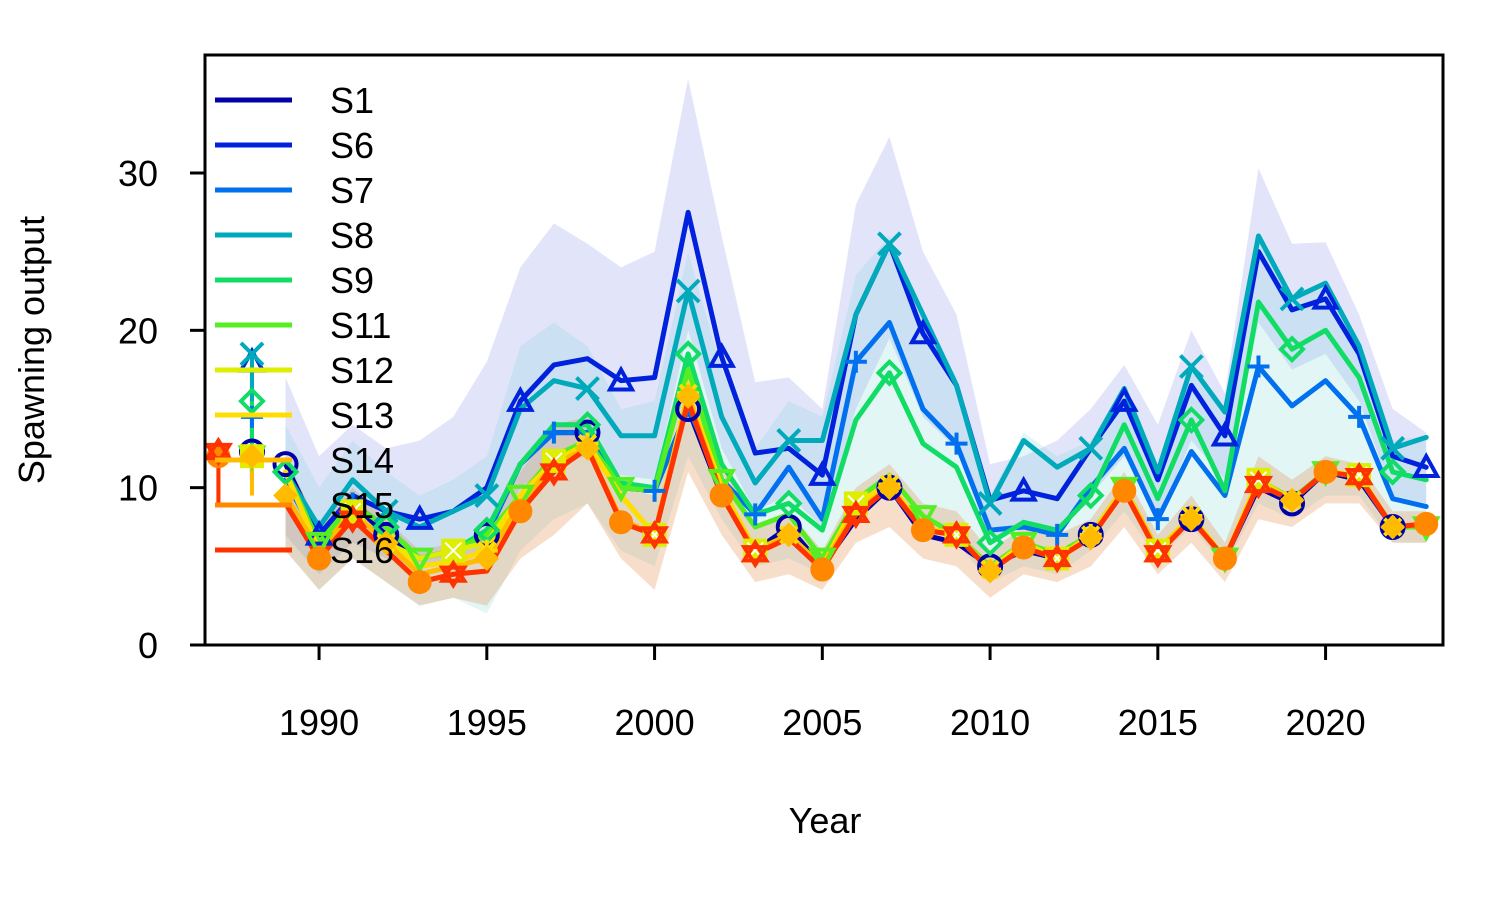 This screenshot has height=900, width=1500. I want to click on x-tick-label: 2015, so click(1158, 722).